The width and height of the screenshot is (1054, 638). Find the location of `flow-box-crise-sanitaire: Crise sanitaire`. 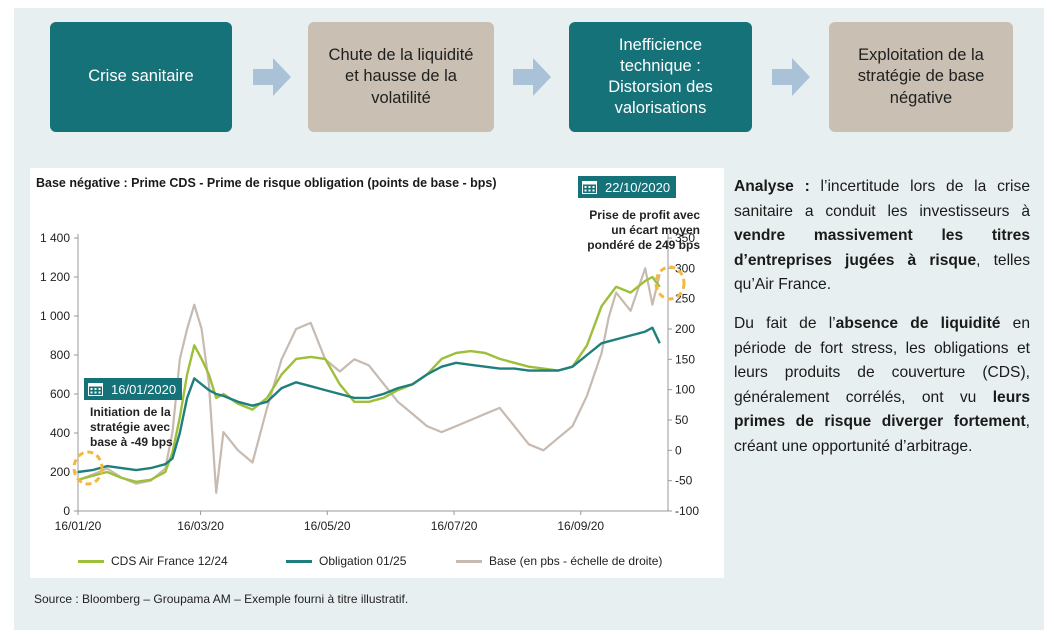

flow-box-crise-sanitaire: Crise sanitaire is located at coordinates (141, 77).